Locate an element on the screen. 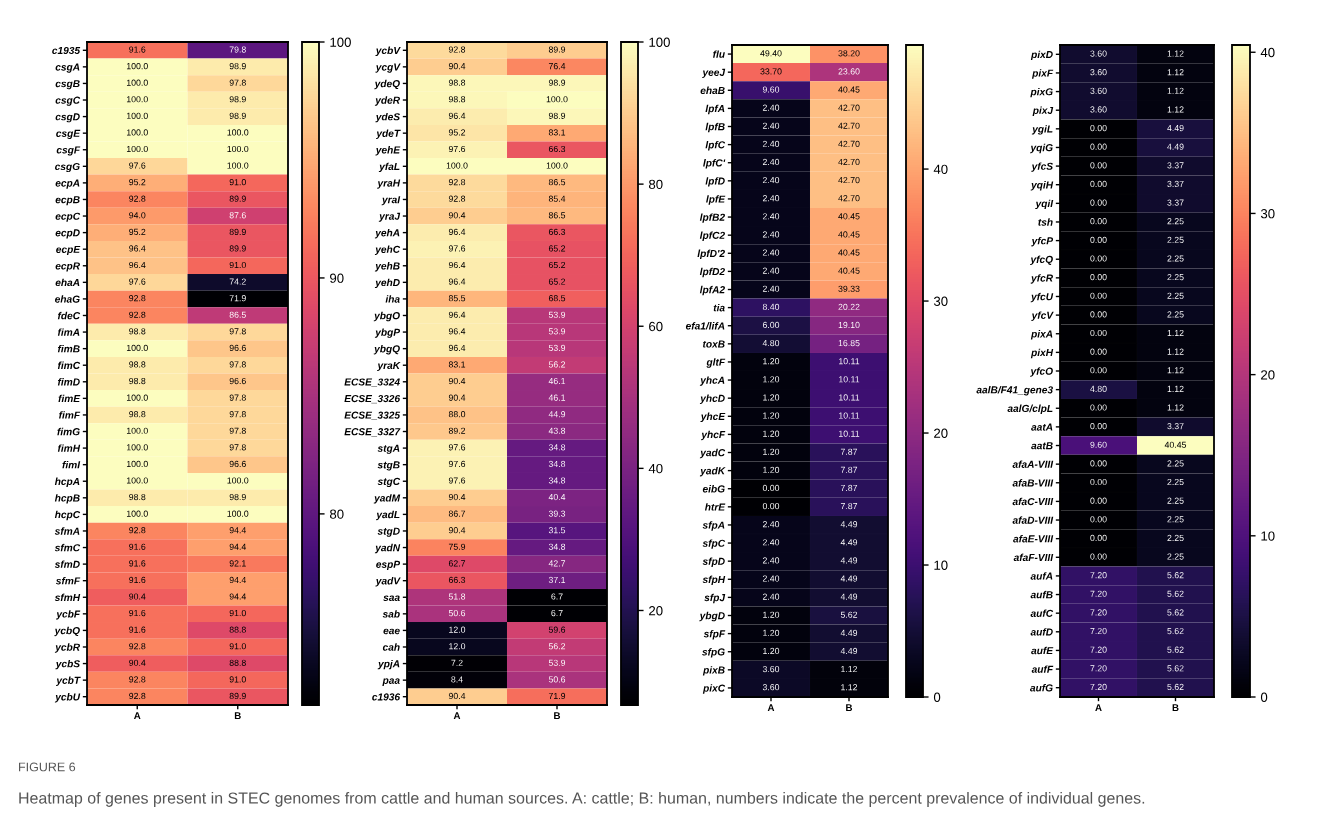 This screenshot has height=835, width=1325. data-label: 91.6 is located at coordinates (137, 613).